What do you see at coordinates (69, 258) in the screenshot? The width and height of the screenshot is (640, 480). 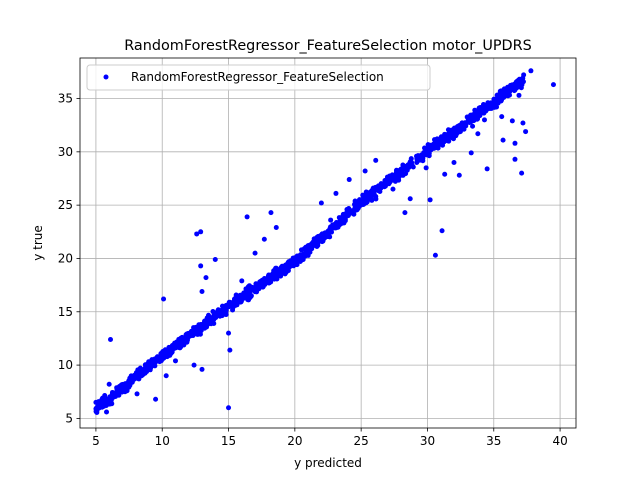 I see `y-axis-ticks: 5 10 15 20 25 30 35` at bounding box center [69, 258].